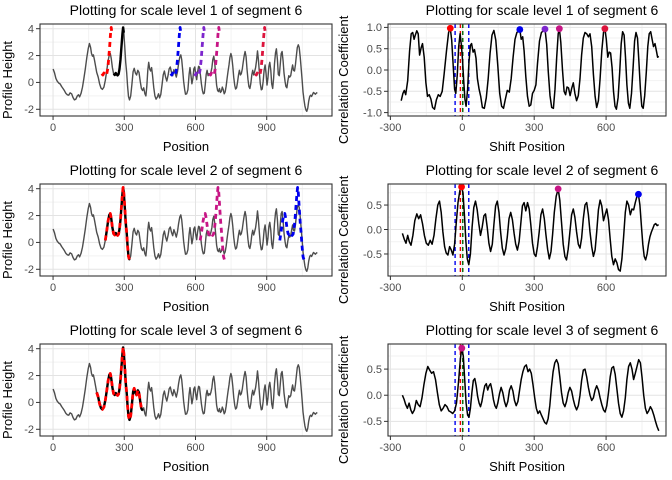  I want to click on profile-plot-scale3: 0 300 600 900 -2 0 2 4, so click(178, 398).